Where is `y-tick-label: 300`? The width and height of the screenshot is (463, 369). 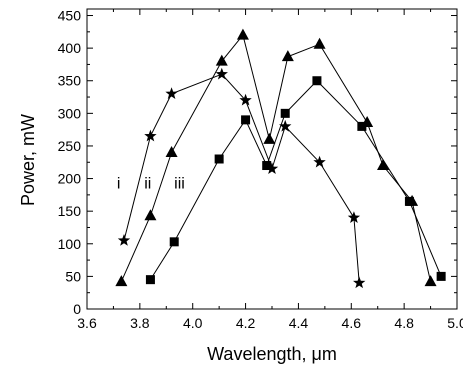 y-tick-label: 300 is located at coordinates (70, 113).